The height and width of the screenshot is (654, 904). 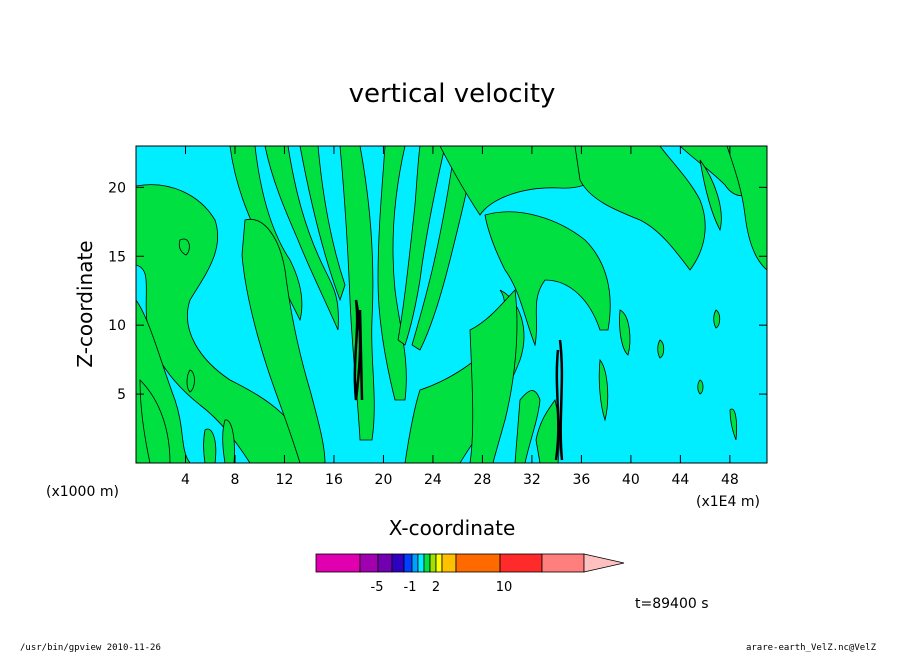 What do you see at coordinates (117, 326) in the screenshot?
I see `y-tick-label: 10` at bounding box center [117, 326].